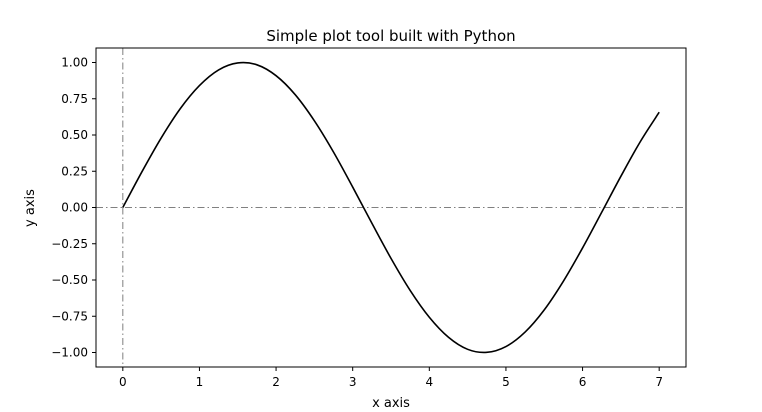 Image resolution: width=762 pixels, height=412 pixels. Describe the element at coordinates (69, 280) in the screenshot. I see `y-tick-label: −0.50` at that location.